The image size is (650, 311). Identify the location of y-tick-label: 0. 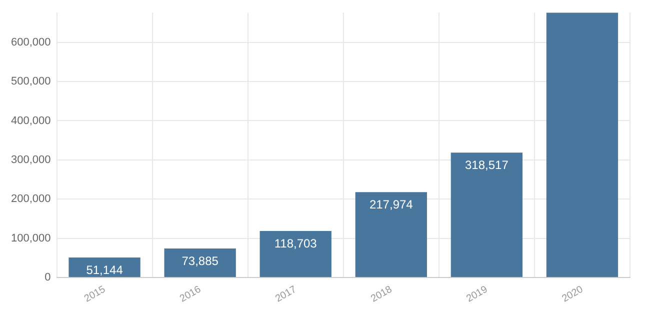
(47, 278).